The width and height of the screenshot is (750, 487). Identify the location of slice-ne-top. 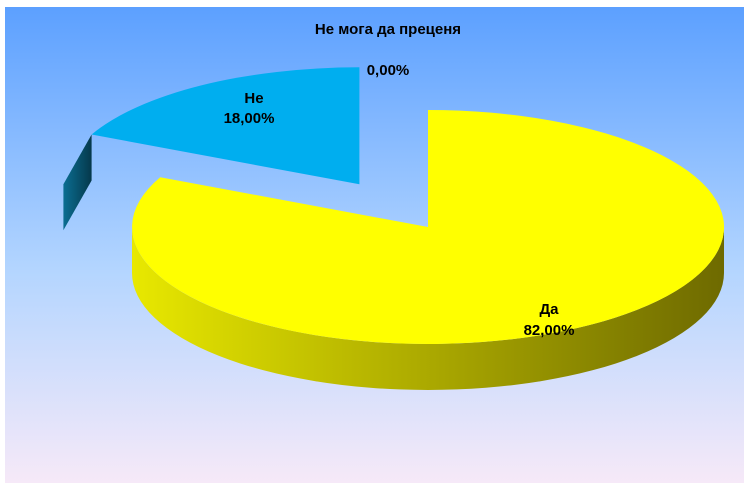
(225, 126).